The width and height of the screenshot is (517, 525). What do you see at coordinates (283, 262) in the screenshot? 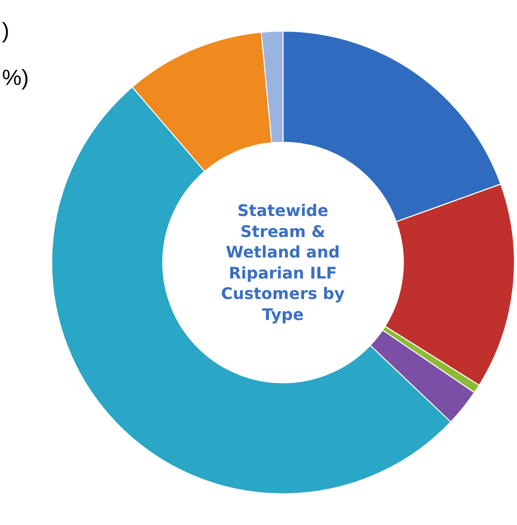
I see `text: Statewide Stream & Wetland and Riparian ILF Customers by Type` at bounding box center [283, 262].